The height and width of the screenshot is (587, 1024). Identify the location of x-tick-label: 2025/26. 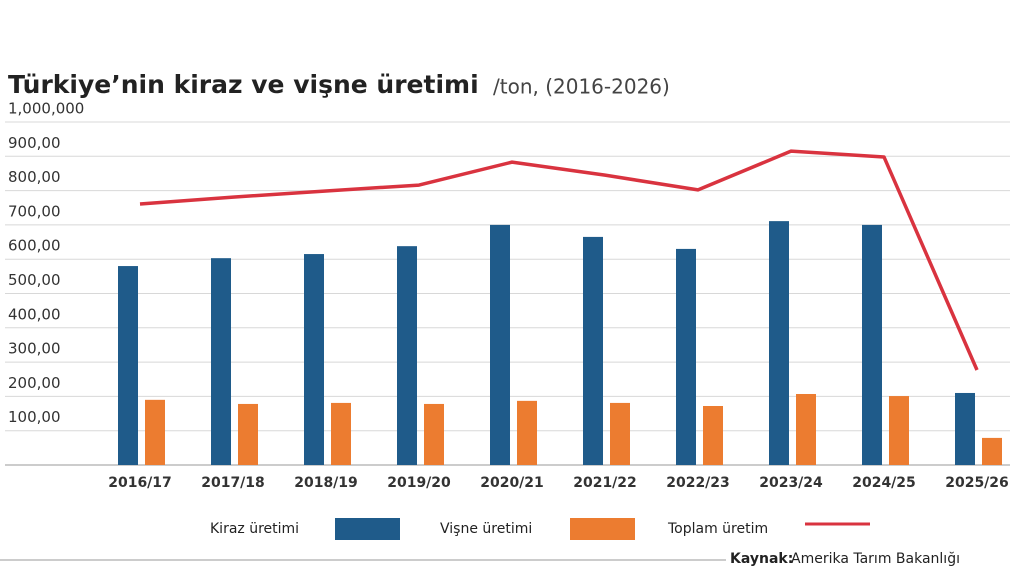
(977, 483).